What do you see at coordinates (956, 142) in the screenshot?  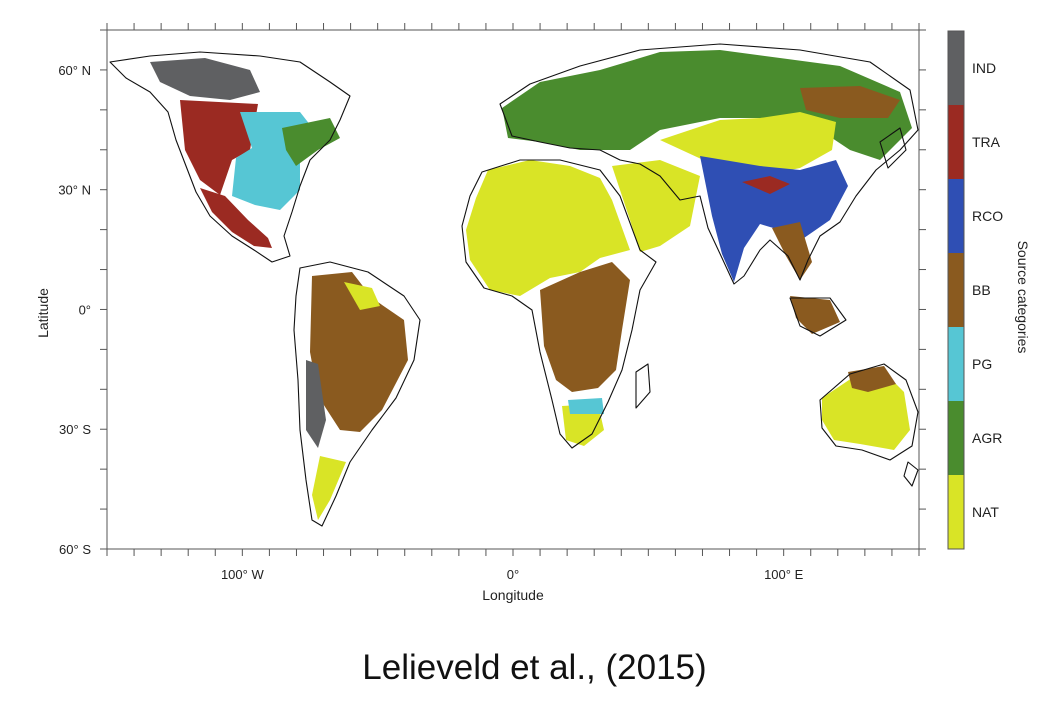 I see `legend-swatch-tra` at bounding box center [956, 142].